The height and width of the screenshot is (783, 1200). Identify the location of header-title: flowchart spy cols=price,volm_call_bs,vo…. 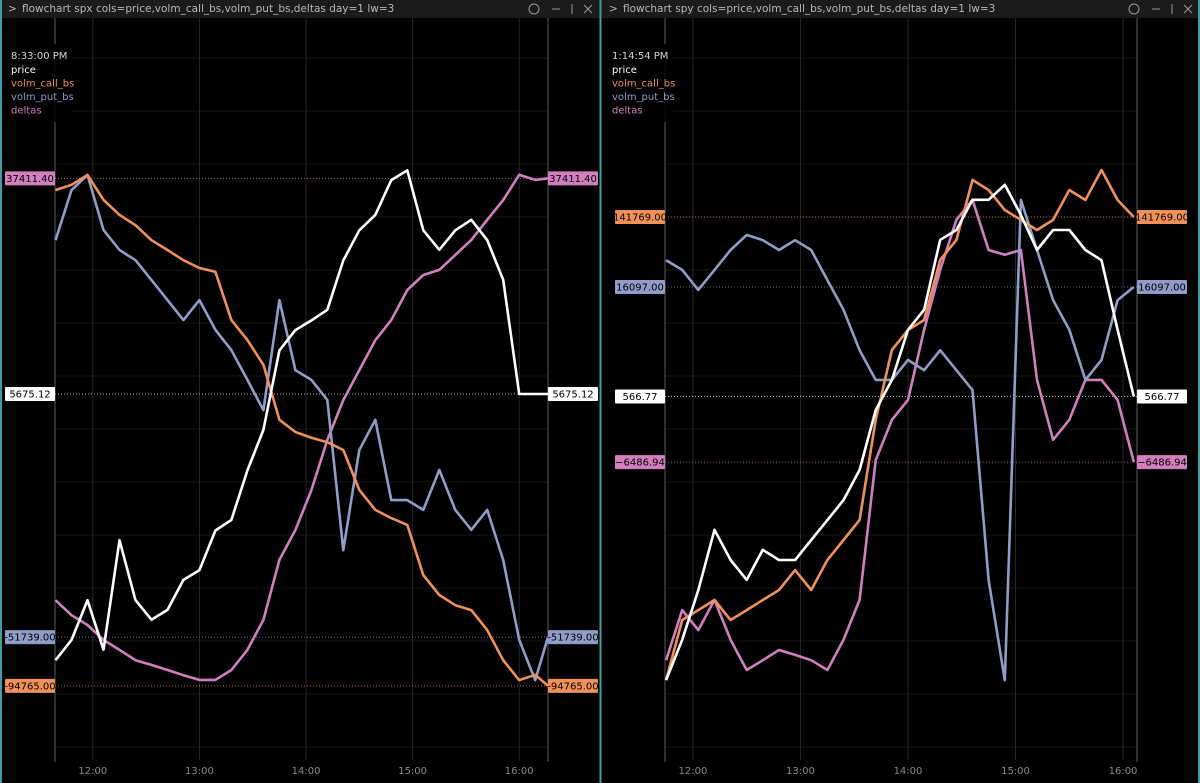
(809, 9).